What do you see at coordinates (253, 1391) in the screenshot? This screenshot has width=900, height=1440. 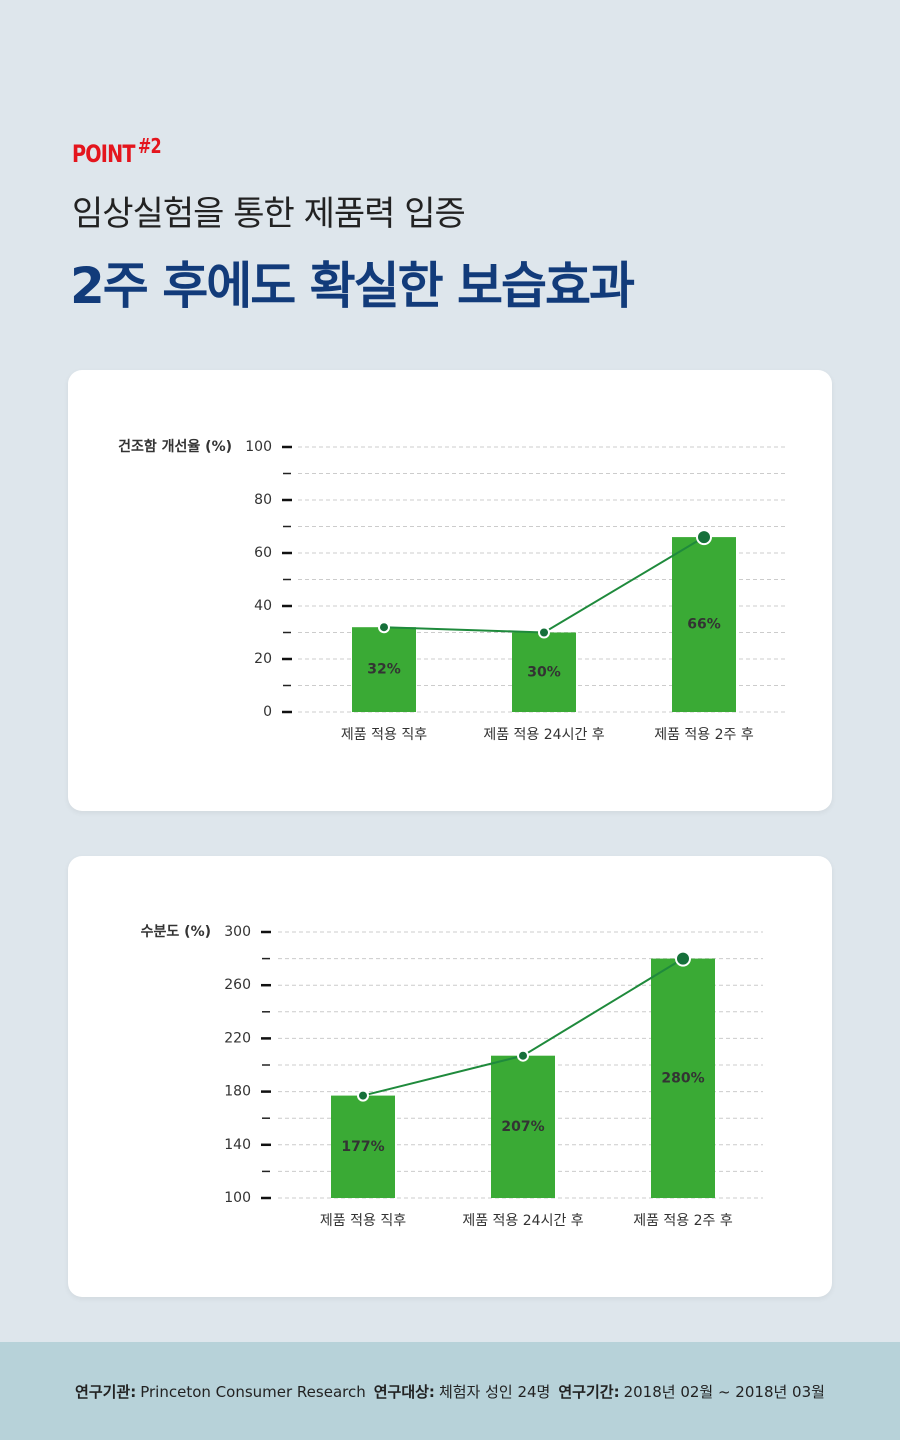 I see `footer-value: Princeton Consumer Research` at bounding box center [253, 1391].